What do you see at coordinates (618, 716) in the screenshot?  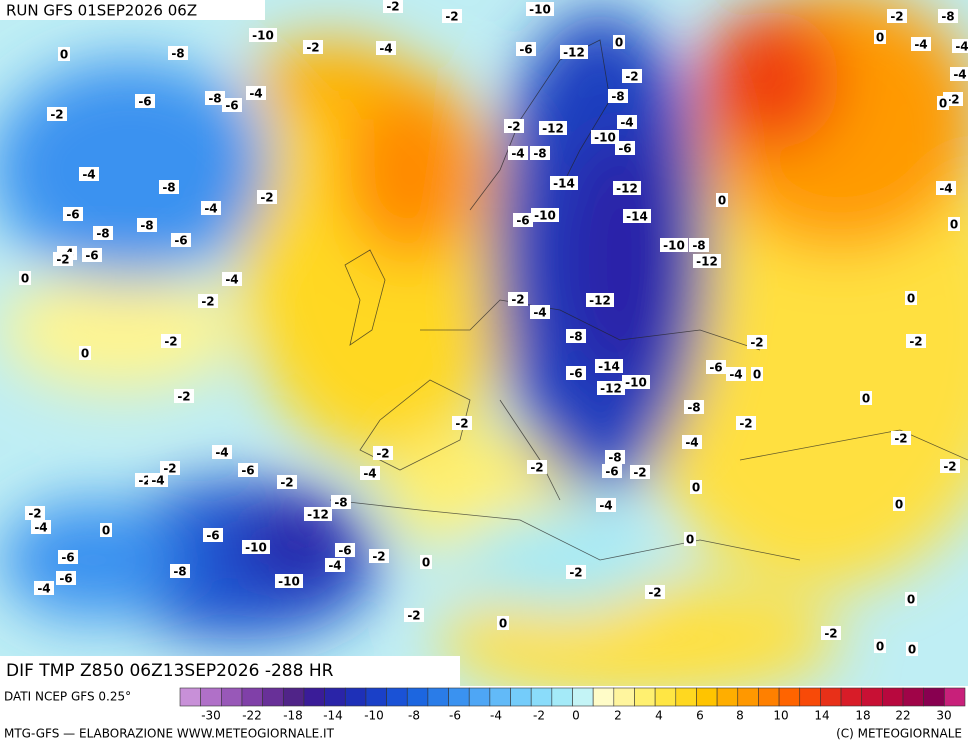 I see `colorbar-label: 2` at bounding box center [618, 716].